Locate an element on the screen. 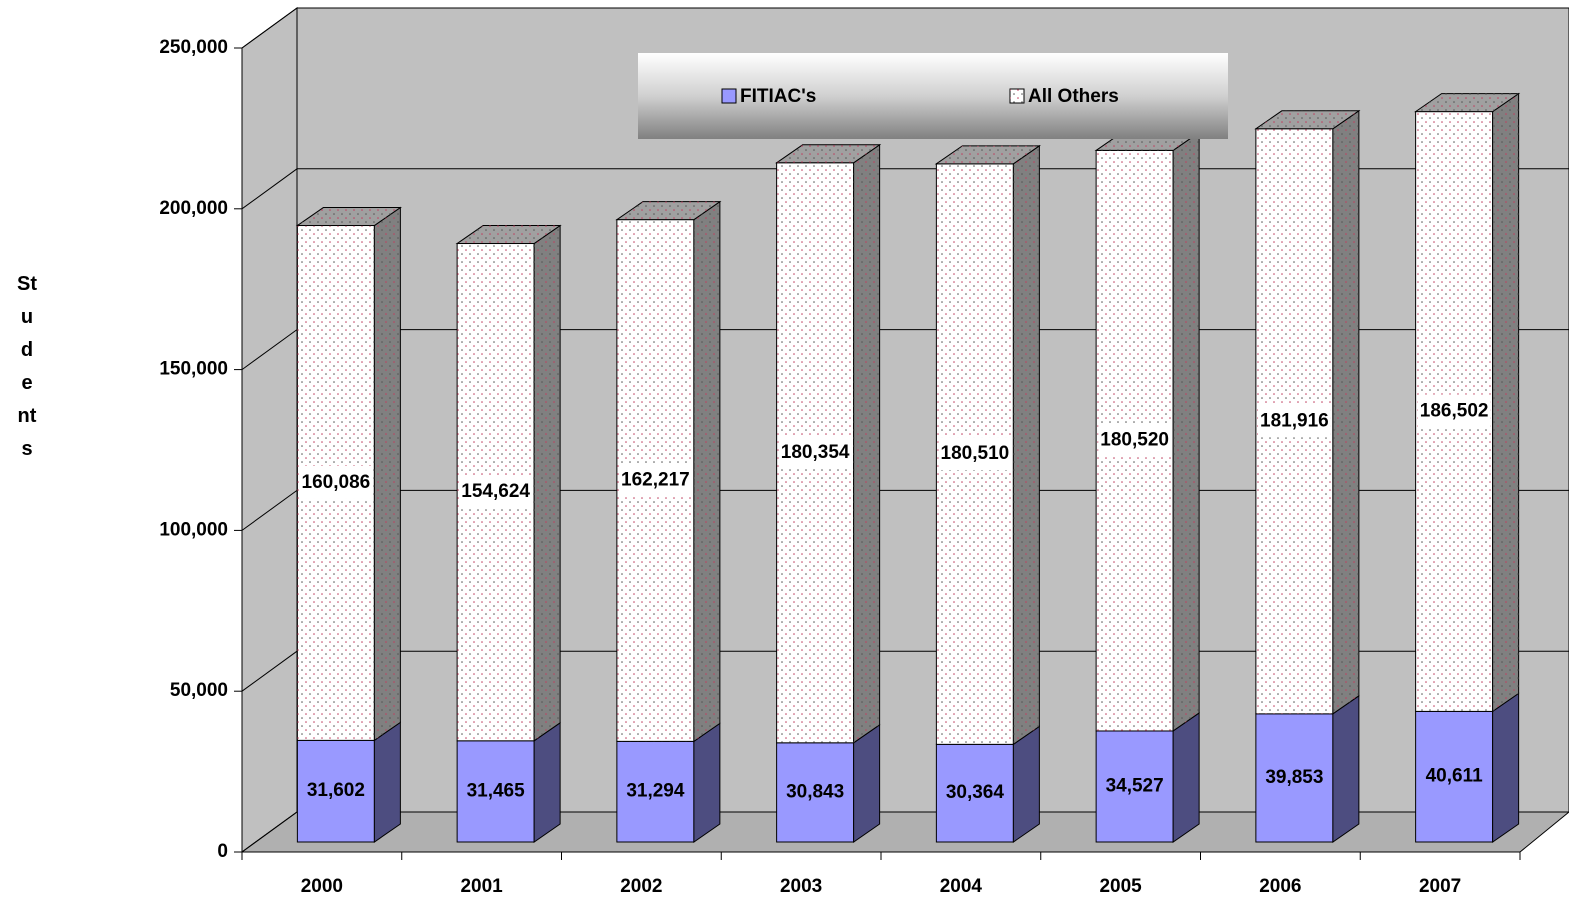 The image size is (1569, 904). value-label: 162,217 is located at coordinates (655, 480).